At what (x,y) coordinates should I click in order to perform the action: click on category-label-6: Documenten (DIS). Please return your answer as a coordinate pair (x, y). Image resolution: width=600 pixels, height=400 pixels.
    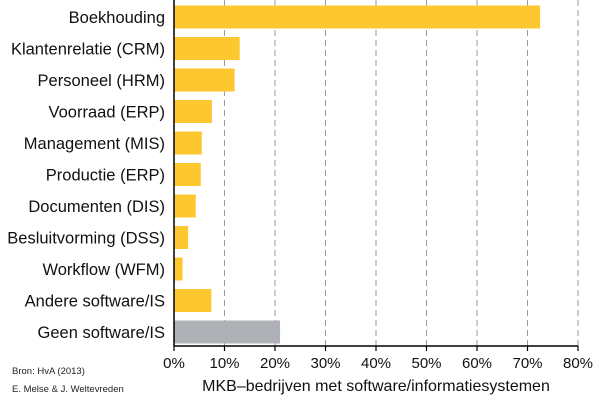
    Looking at the image, I should click on (96, 207).